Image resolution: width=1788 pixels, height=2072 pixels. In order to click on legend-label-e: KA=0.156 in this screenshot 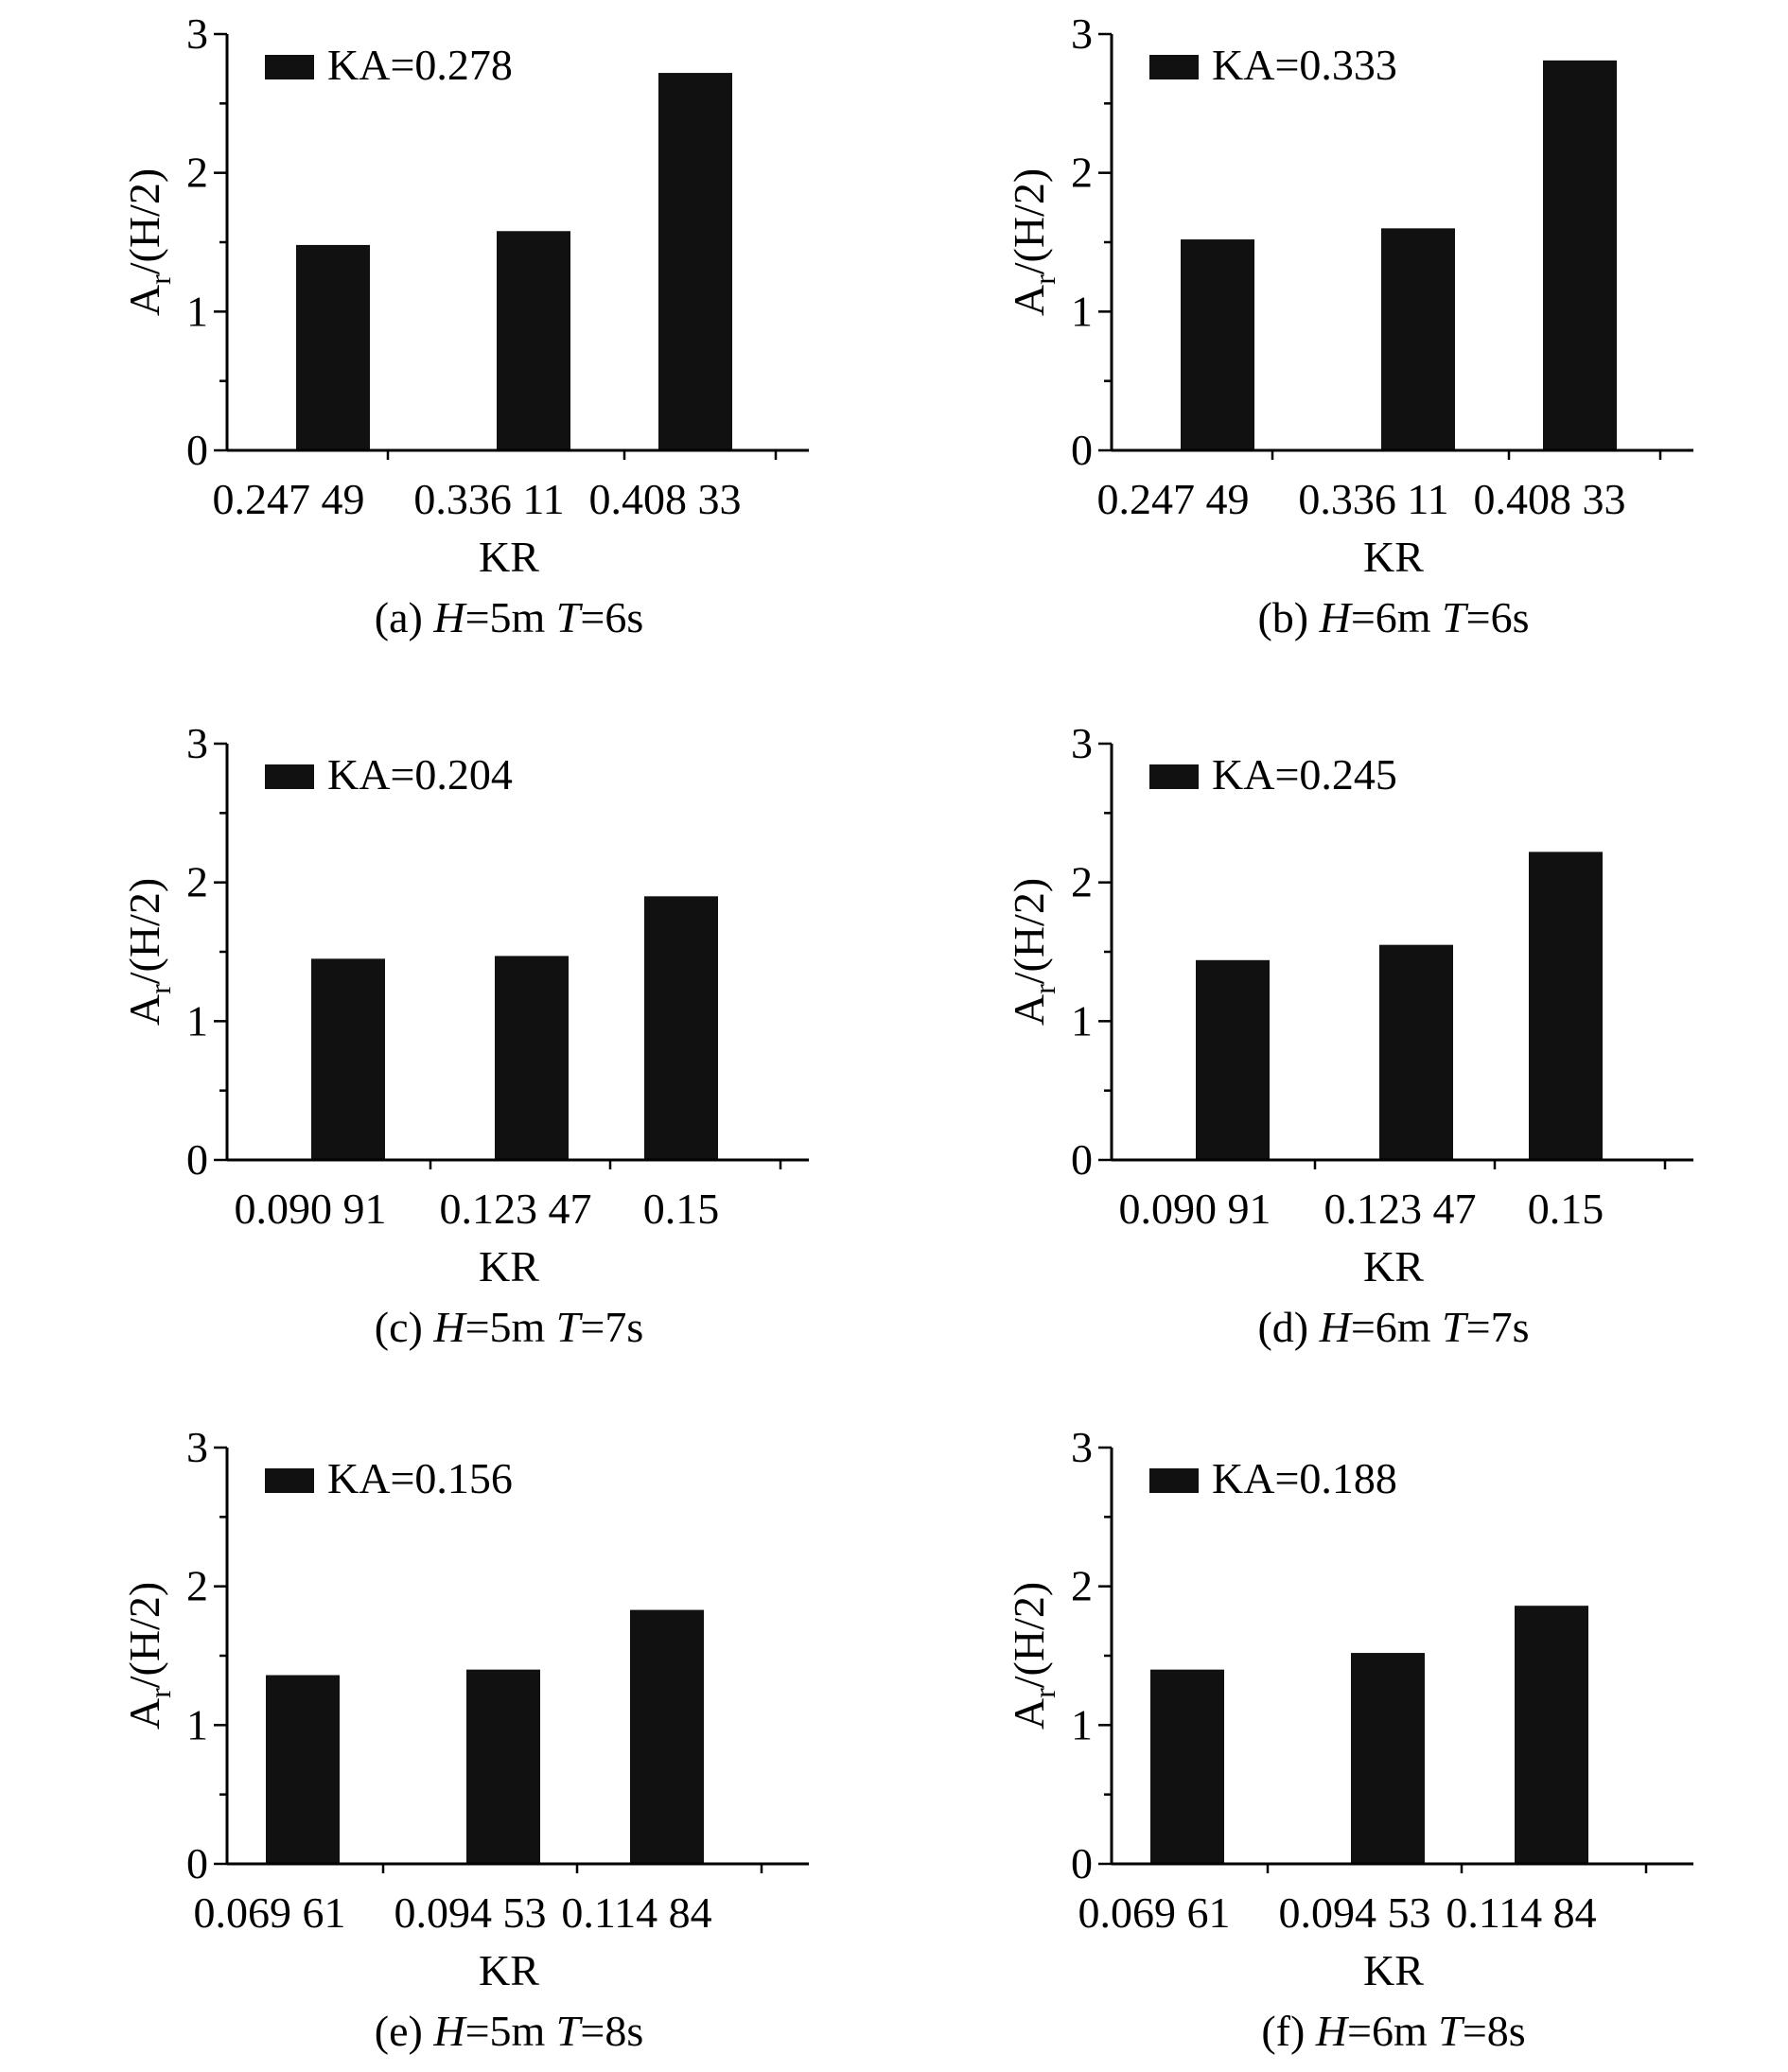, I will do `click(420, 1478)`.